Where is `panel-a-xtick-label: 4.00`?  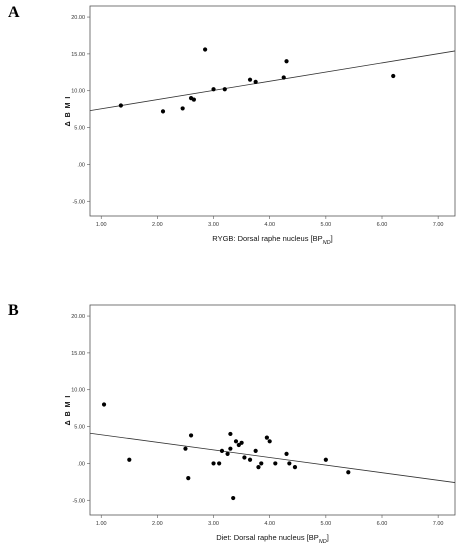 panel-a-xtick-label: 4.00 is located at coordinates (269, 225).